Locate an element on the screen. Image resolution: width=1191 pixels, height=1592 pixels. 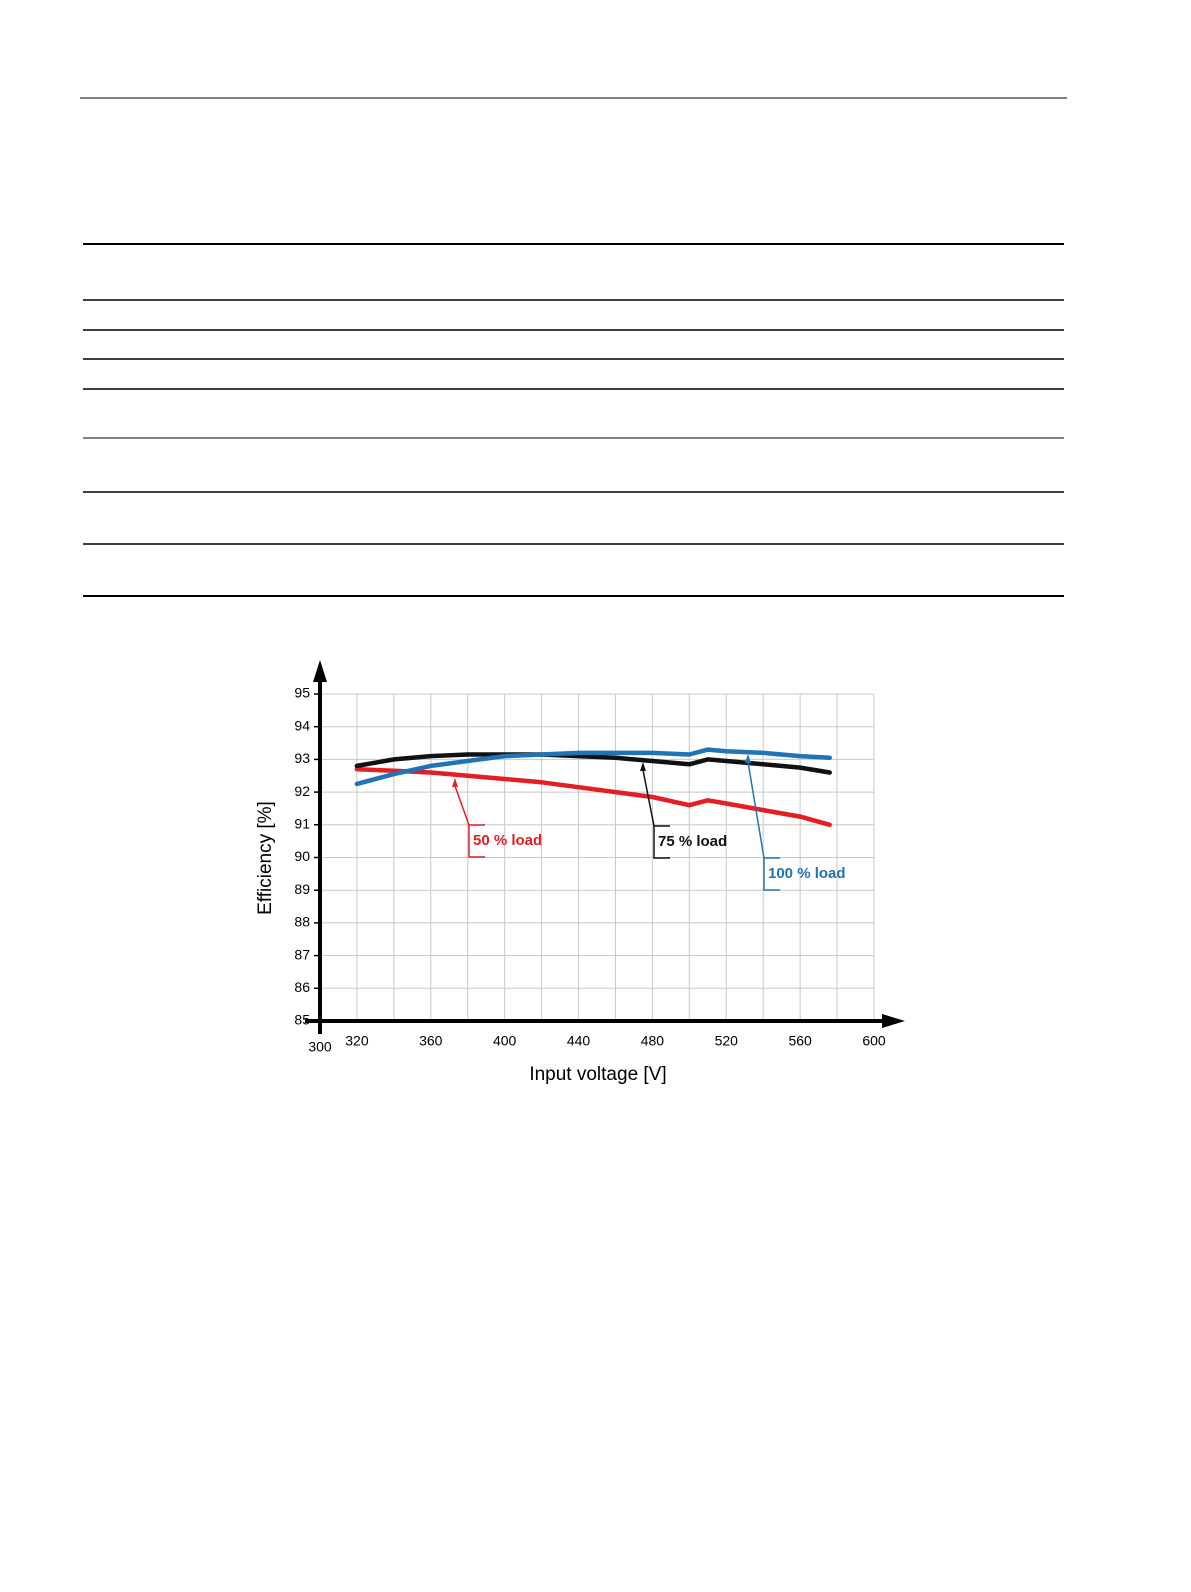
x-tick-label: 440 is located at coordinates (579, 1041).